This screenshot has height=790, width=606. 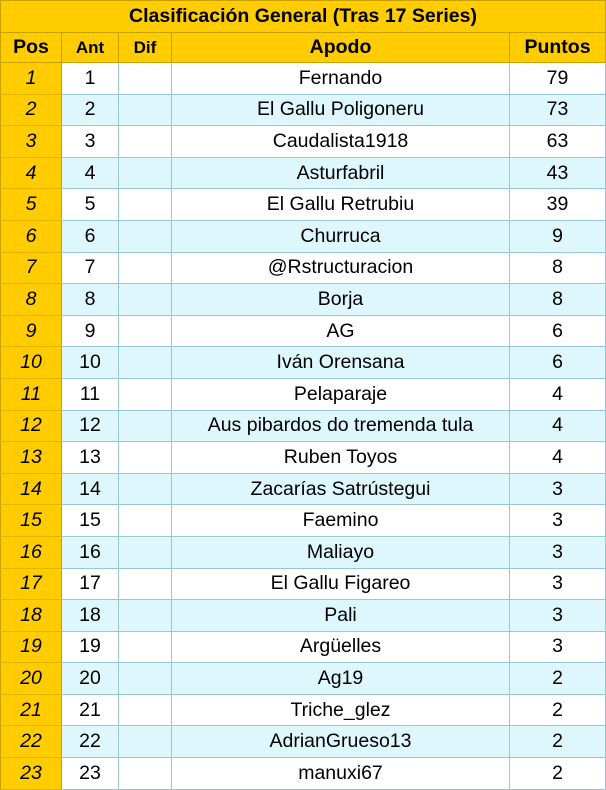 What do you see at coordinates (90, 615) in the screenshot?
I see `ant-cell: 18` at bounding box center [90, 615].